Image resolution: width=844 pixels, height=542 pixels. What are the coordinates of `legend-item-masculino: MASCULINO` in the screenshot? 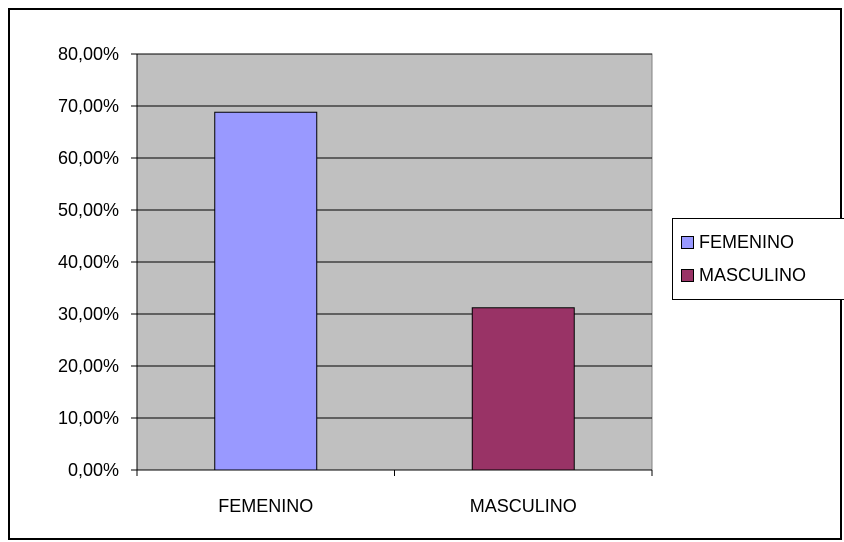 It's located at (743, 275).